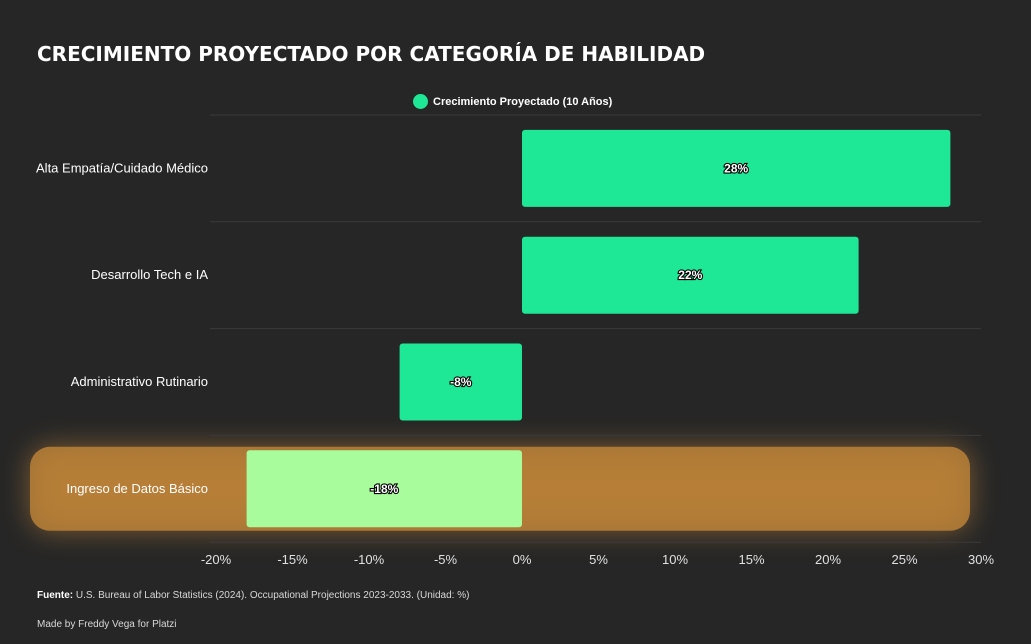 The image size is (1031, 644). What do you see at coordinates (675, 559) in the screenshot?
I see `x-tick-label: 10%` at bounding box center [675, 559].